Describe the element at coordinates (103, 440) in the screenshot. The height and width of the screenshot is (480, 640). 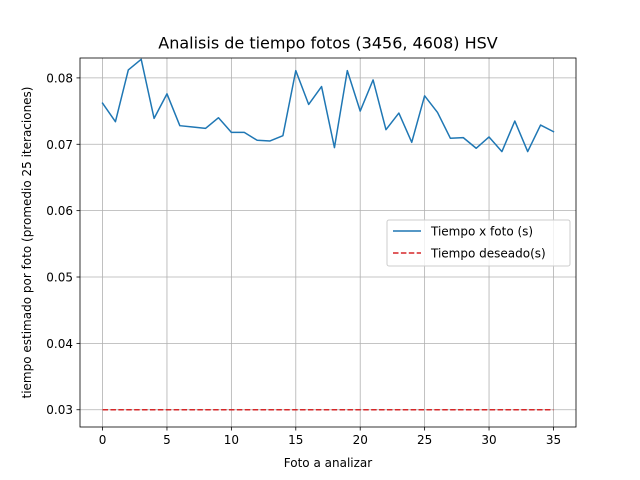
I see `x-tick-label: 0` at that location.